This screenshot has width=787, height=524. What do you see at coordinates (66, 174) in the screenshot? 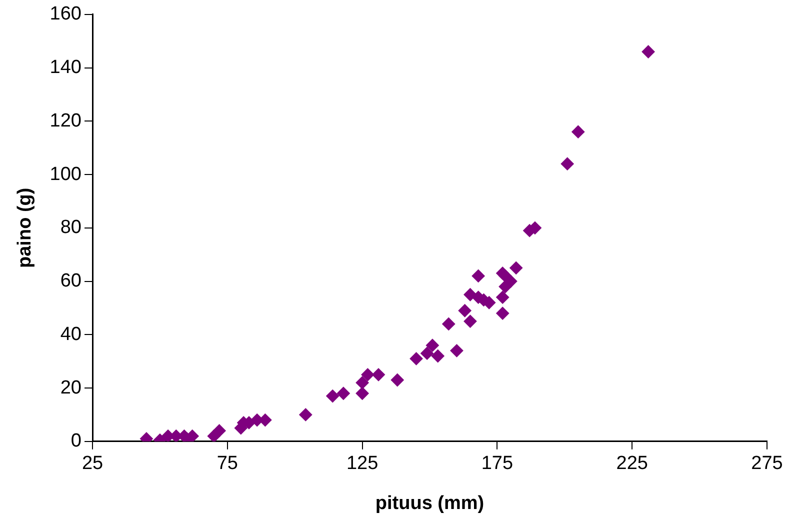
I see `y-tick-label: 100` at bounding box center [66, 174].